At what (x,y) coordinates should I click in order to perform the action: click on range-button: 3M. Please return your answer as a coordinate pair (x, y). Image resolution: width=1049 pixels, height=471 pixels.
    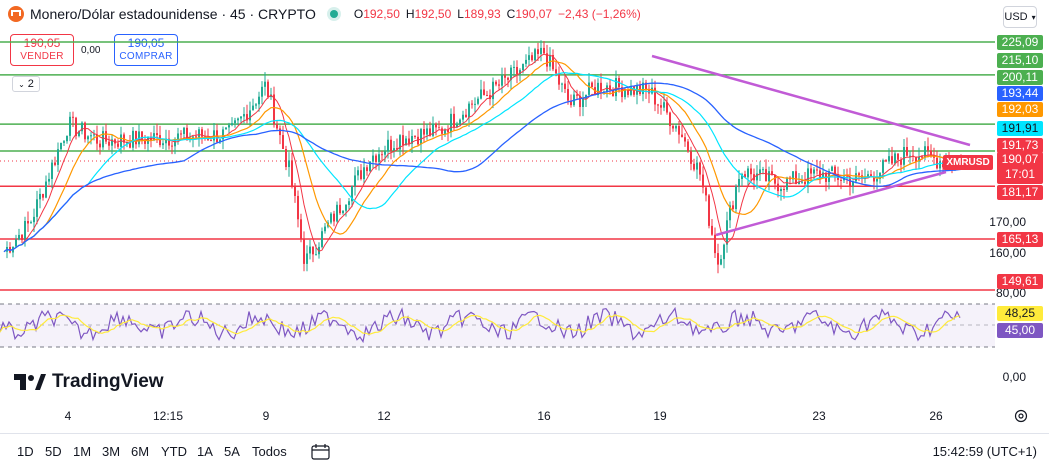
    Looking at the image, I should click on (111, 451).